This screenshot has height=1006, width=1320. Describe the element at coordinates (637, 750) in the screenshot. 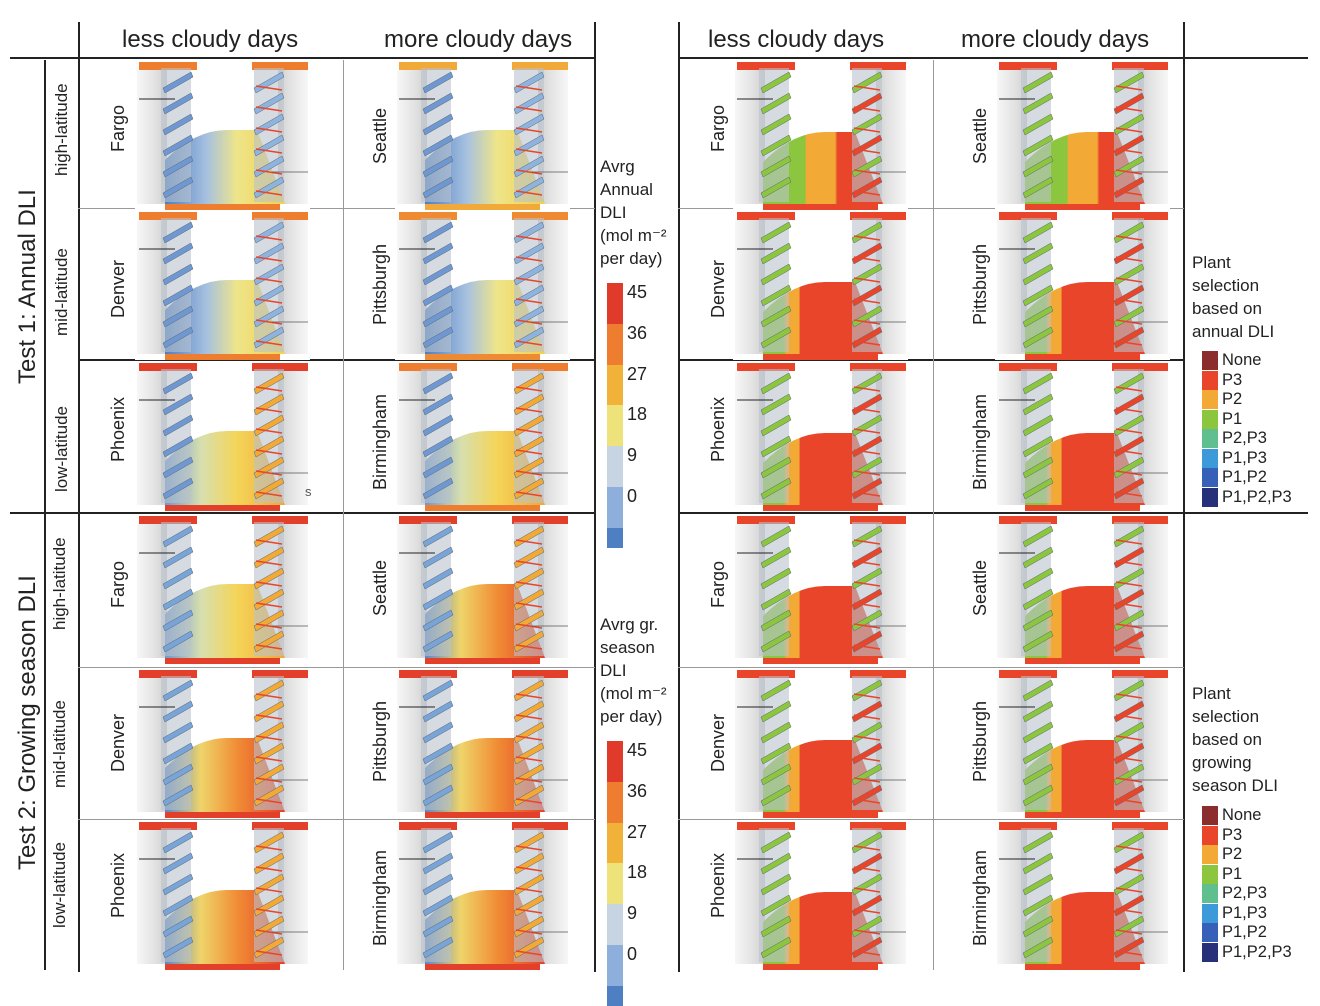

I see `colorbar-tick-label: 45` at that location.